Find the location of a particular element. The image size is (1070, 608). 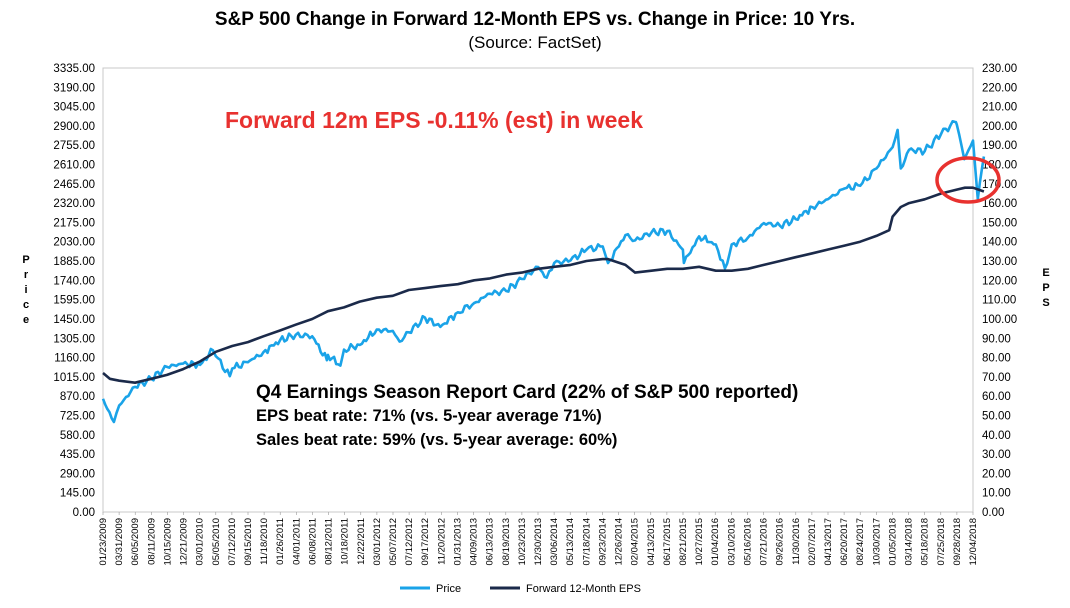

x-tick-label: 12/30/2013 is located at coordinates (538, 542).